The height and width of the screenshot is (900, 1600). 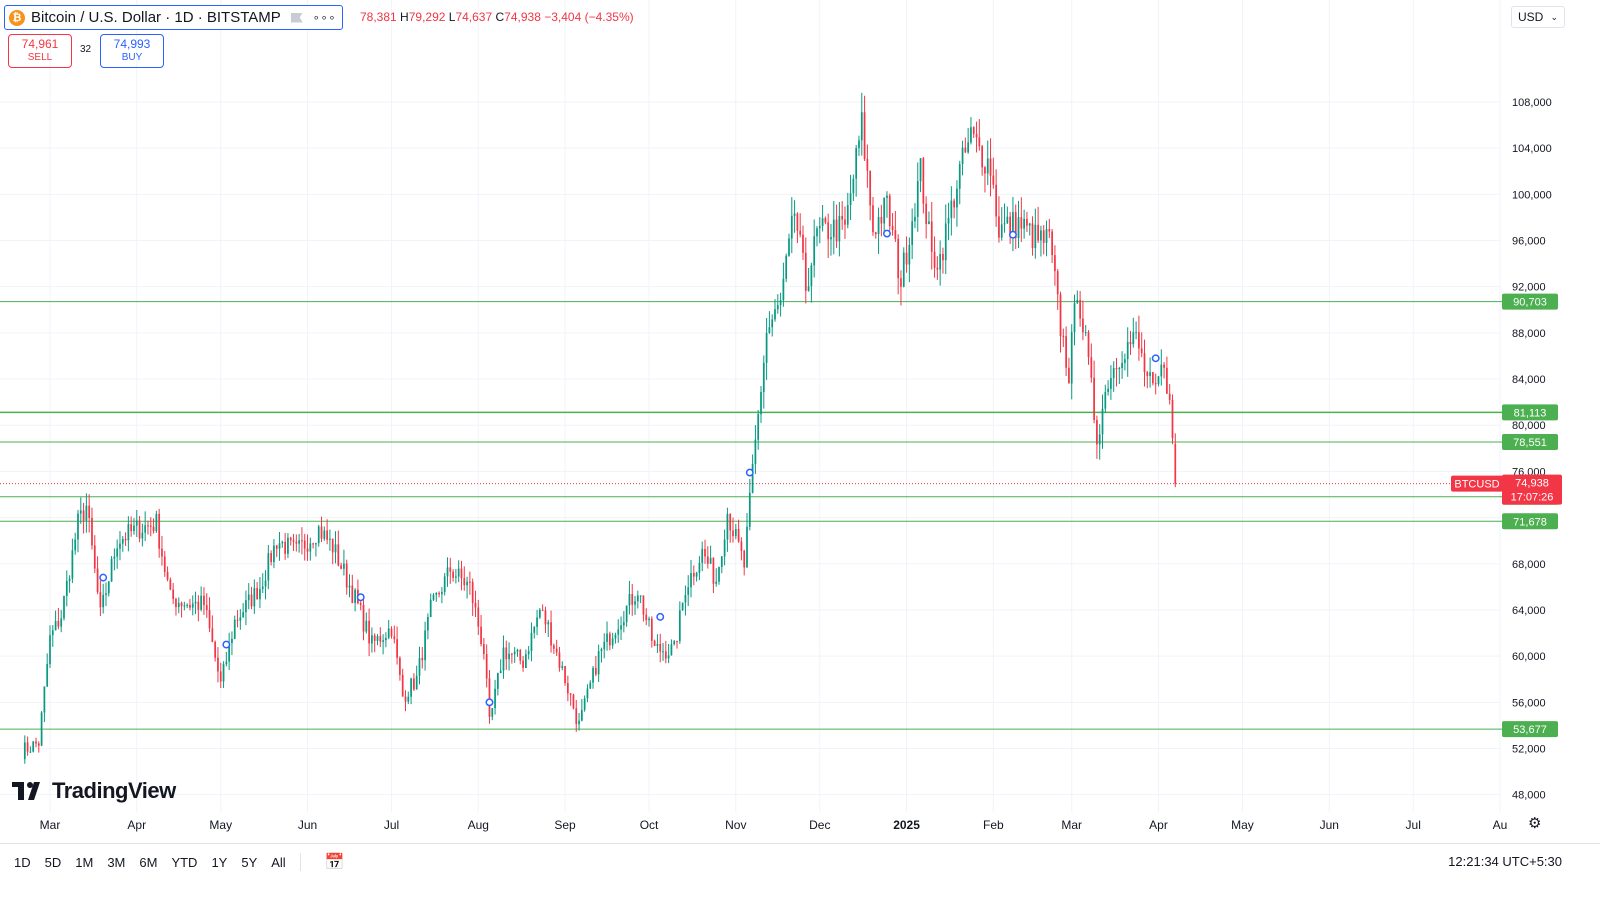 What do you see at coordinates (132, 51) in the screenshot?
I see `buy-button: 74,993 BUY` at bounding box center [132, 51].